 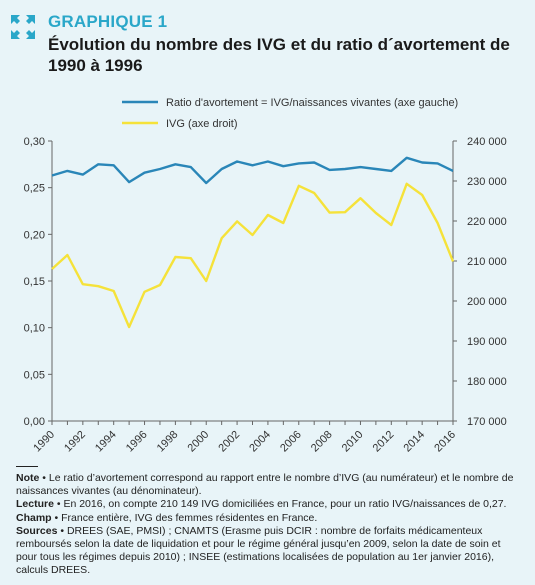 I want to click on left-tick-label: 0,00, so click(x=34, y=422).